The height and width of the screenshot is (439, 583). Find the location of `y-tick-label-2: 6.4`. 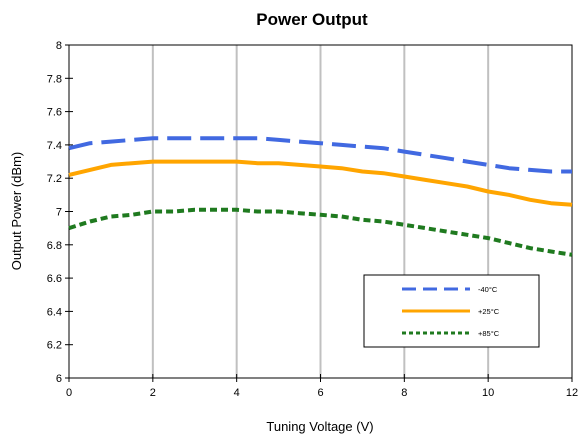

y-tick-label-2: 6.4 is located at coordinates (54, 312).